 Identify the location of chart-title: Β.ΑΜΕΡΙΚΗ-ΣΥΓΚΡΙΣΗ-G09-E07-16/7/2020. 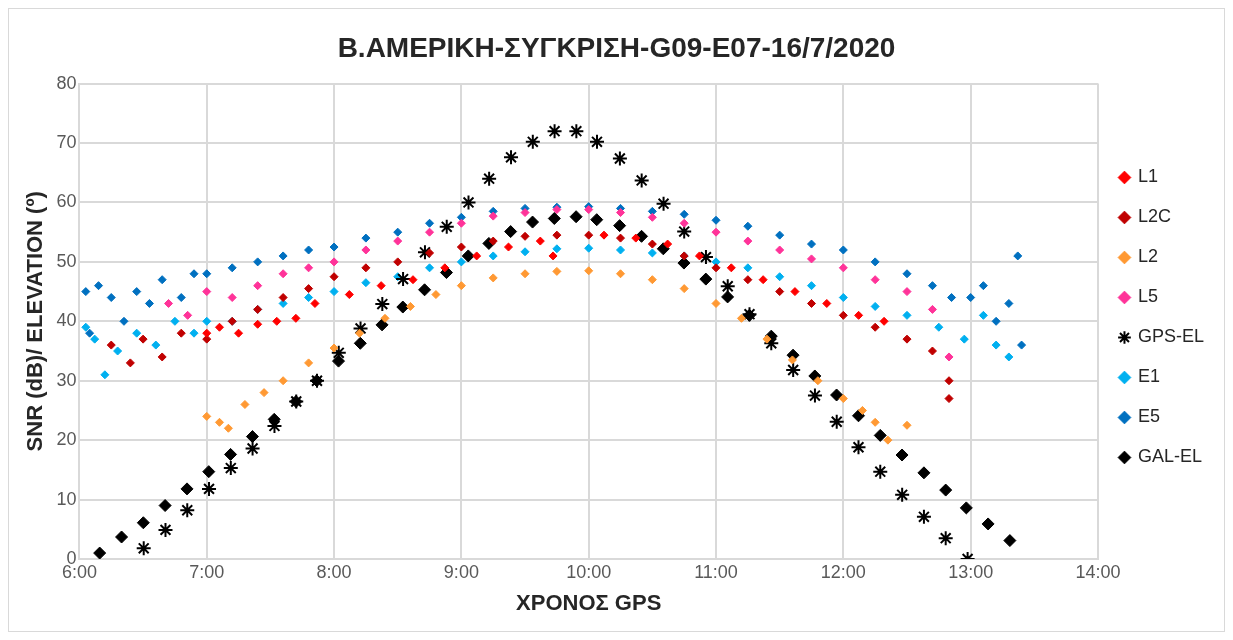
(616, 47).